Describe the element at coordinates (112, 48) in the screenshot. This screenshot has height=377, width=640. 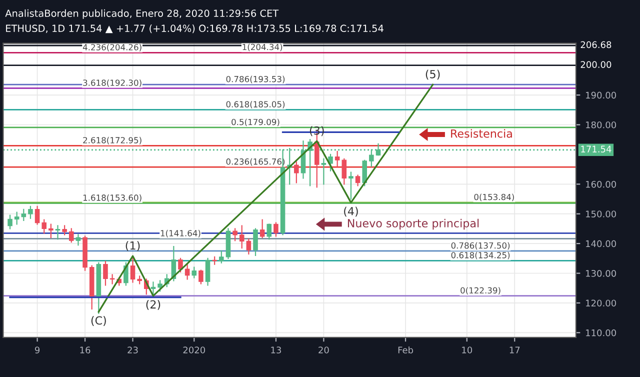
I see `annotation: 4.236(204.26)` at that location.